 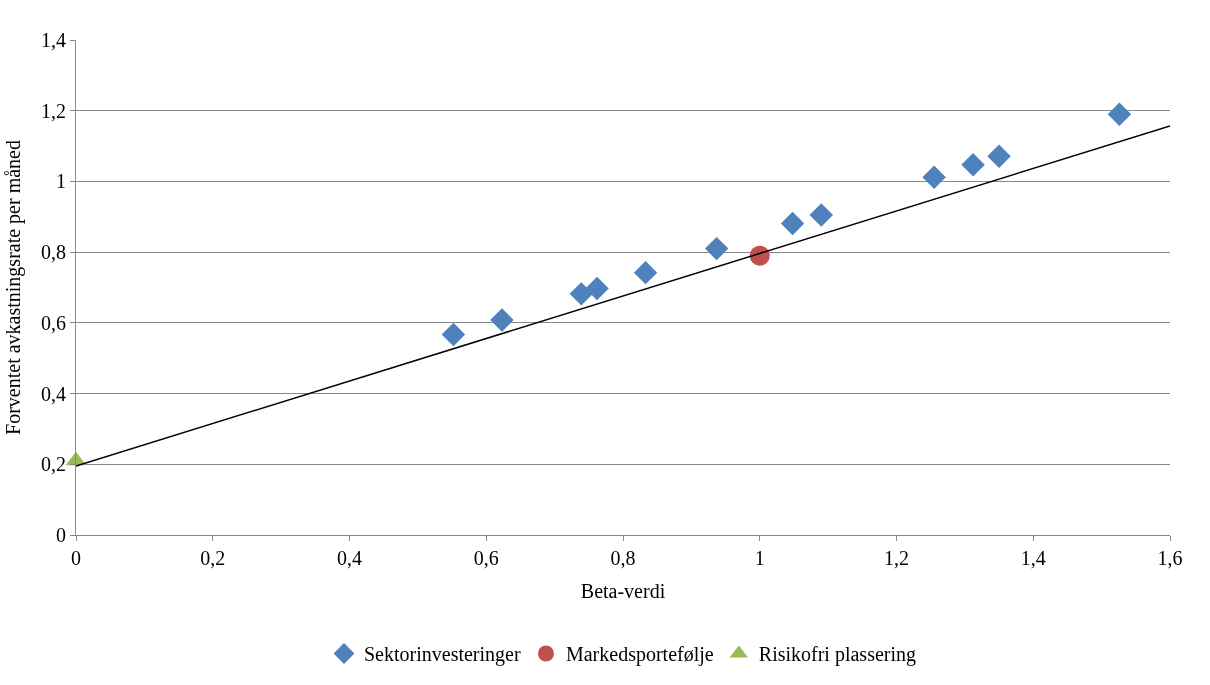 I want to click on legend-label: Sektorinvesteringer, so click(x=442, y=655).